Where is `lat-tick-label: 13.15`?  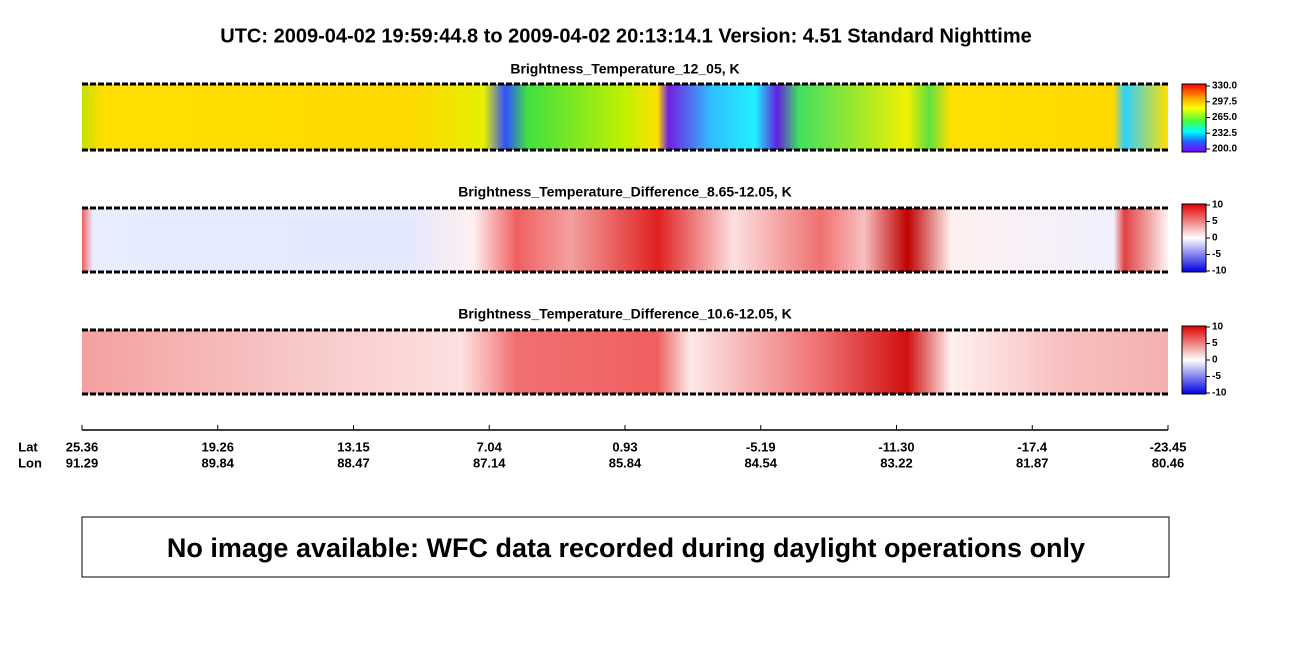 lat-tick-label: 13.15 is located at coordinates (353, 446).